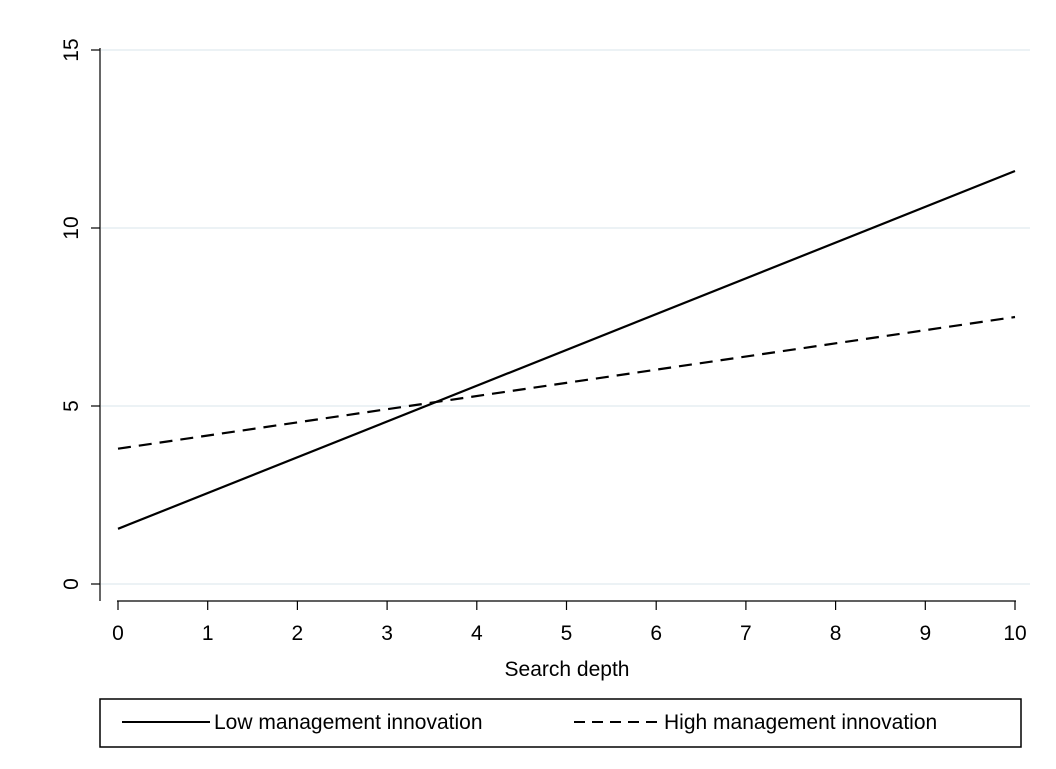 This screenshot has height=769, width=1056. Describe the element at coordinates (71, 584) in the screenshot. I see `y-tick-label-0: 0` at that location.